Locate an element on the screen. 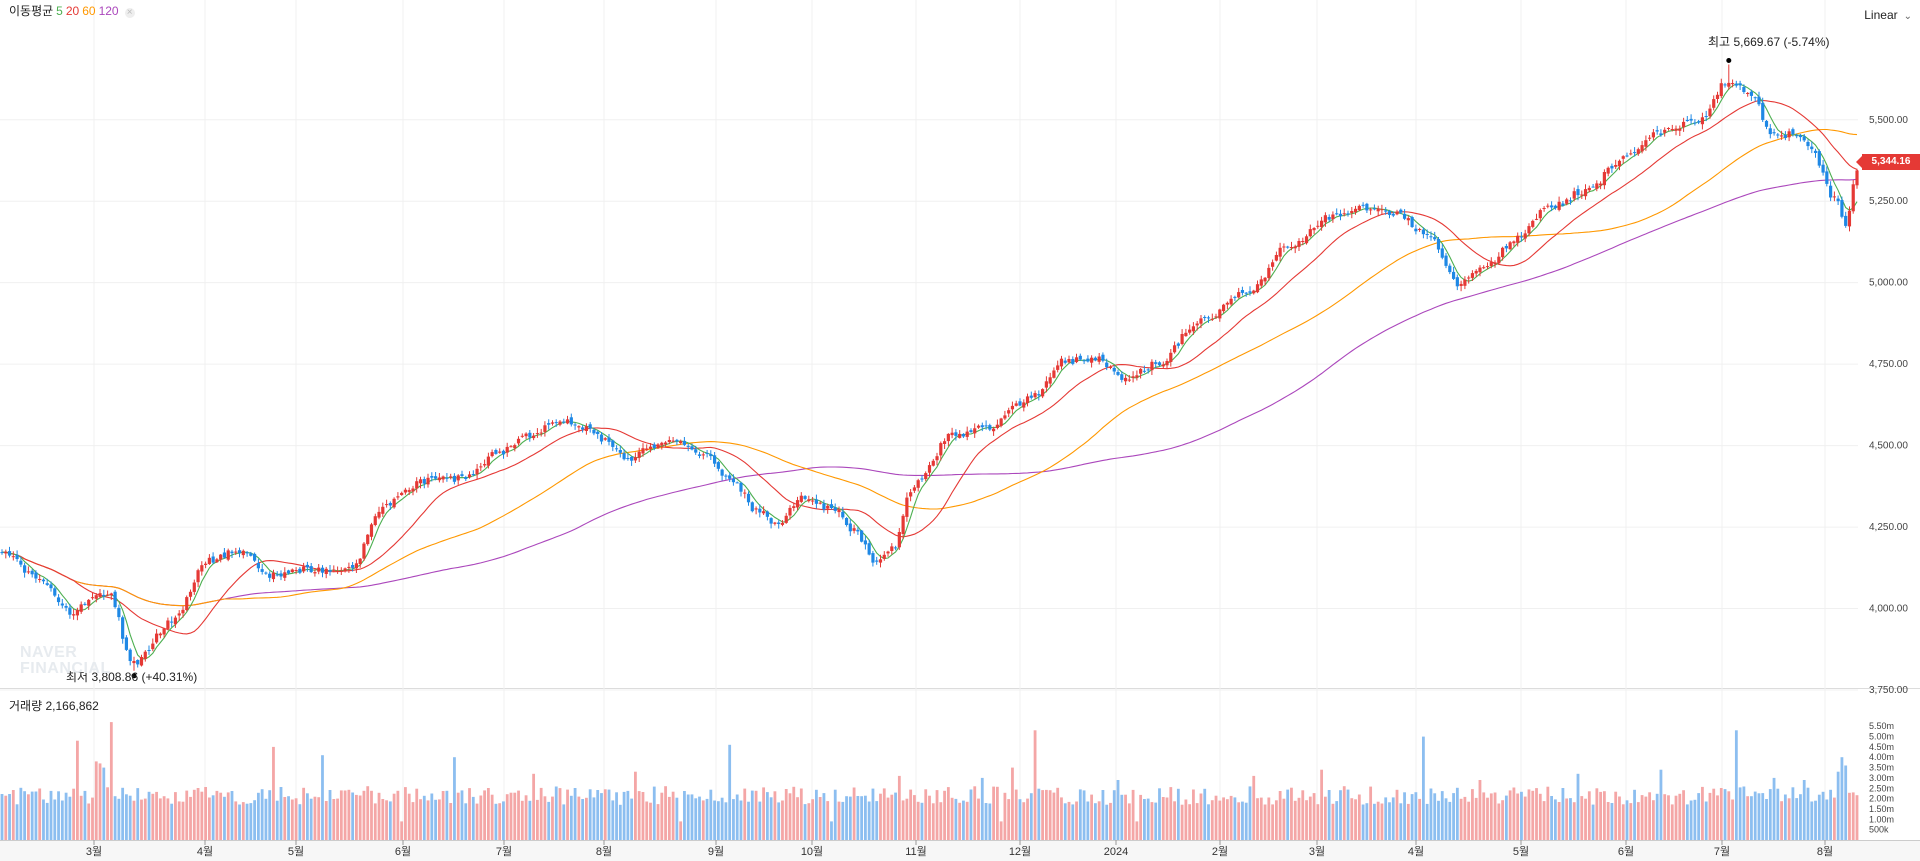  legend-period-20: 20 is located at coordinates (72, 11).